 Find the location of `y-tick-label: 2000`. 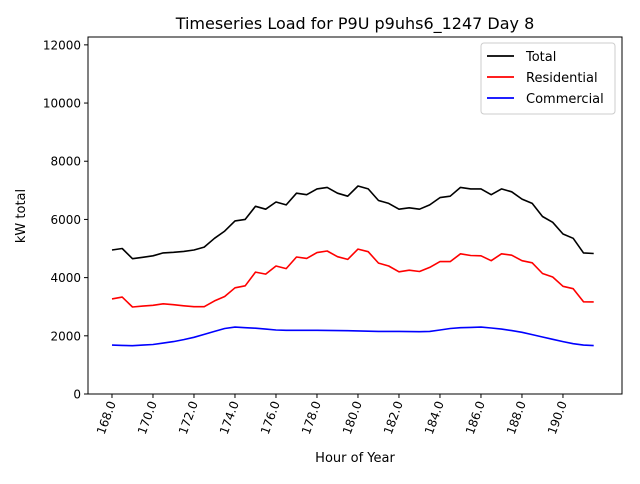

y-tick-label: 2000 is located at coordinates (65, 336).